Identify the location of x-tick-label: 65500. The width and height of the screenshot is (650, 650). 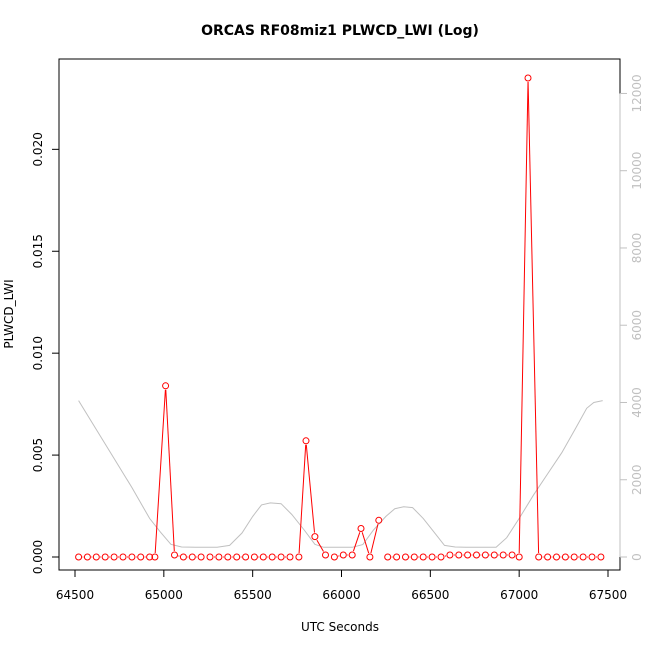
(253, 595).